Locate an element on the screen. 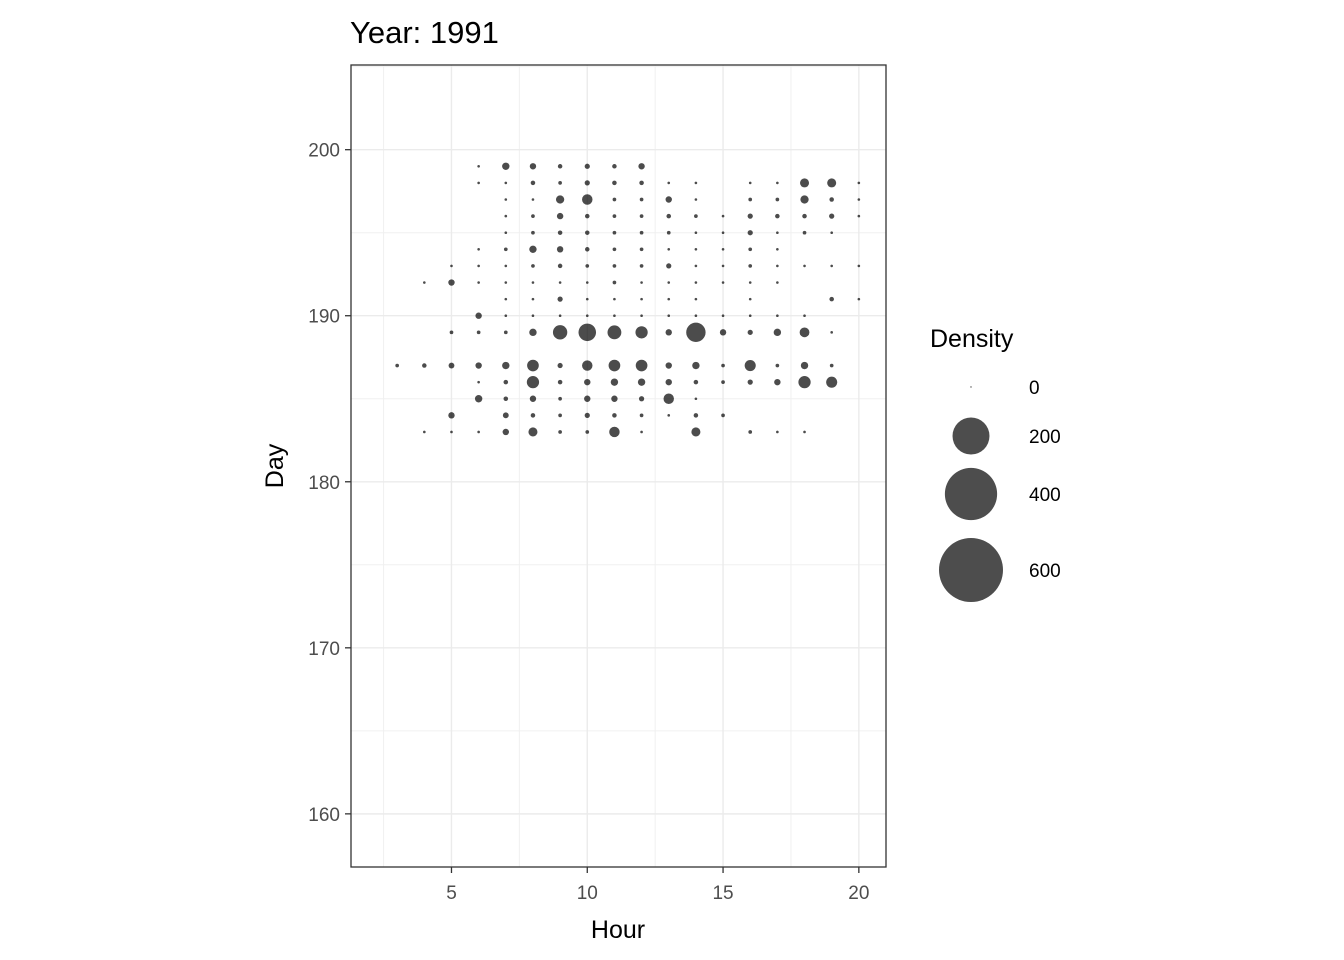 Image resolution: width=1344 pixels, height=960 pixels. x-tick-label: 10 is located at coordinates (587, 893).